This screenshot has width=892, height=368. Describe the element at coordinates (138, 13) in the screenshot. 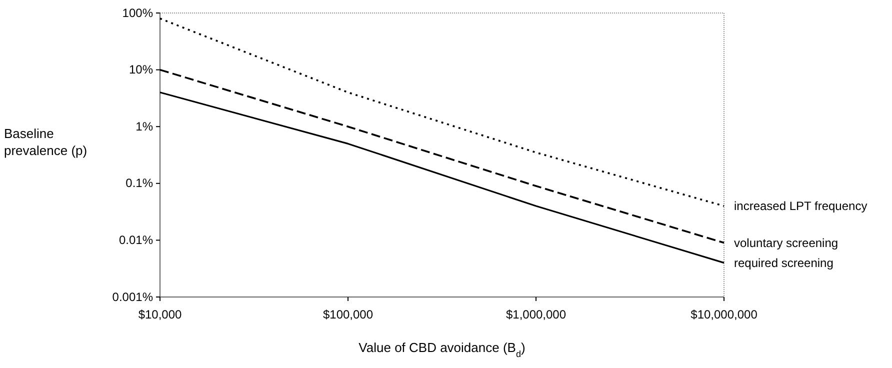

I see `y-tick-label: 100%` at that location.